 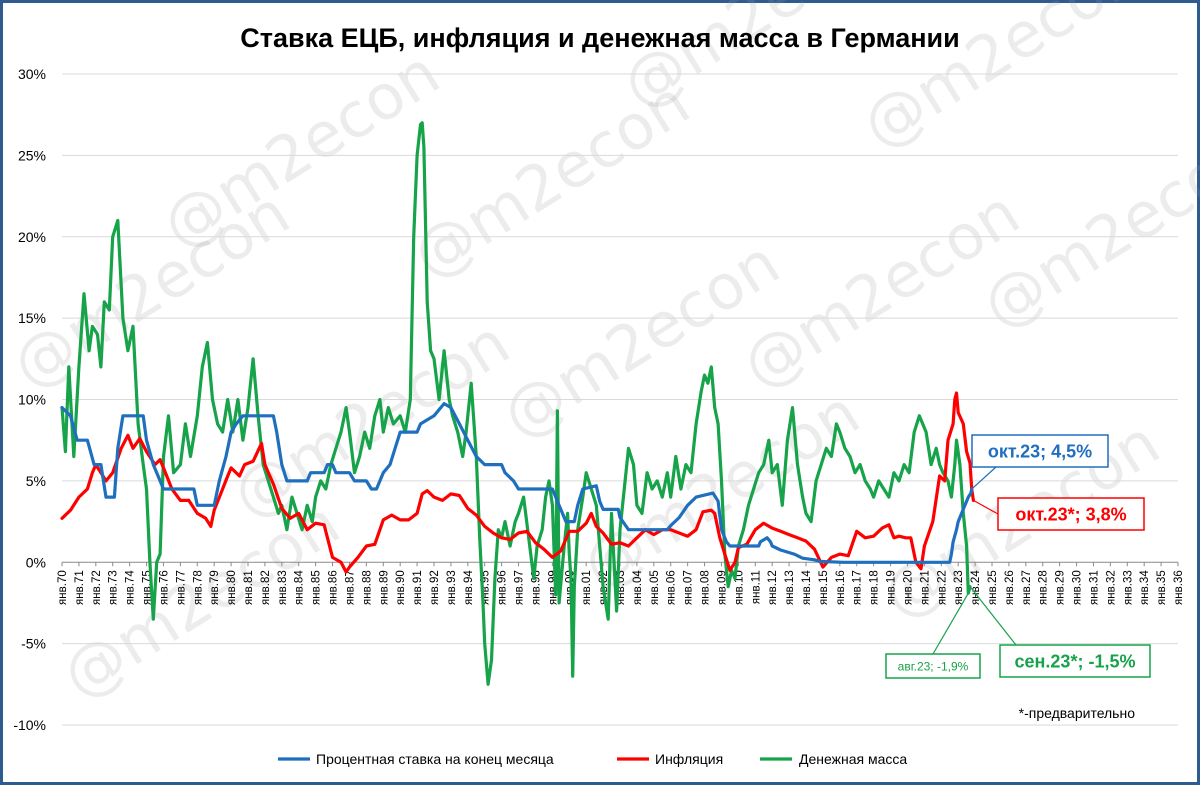 I want to click on y-tick-label: 15%, so click(x=32, y=318).